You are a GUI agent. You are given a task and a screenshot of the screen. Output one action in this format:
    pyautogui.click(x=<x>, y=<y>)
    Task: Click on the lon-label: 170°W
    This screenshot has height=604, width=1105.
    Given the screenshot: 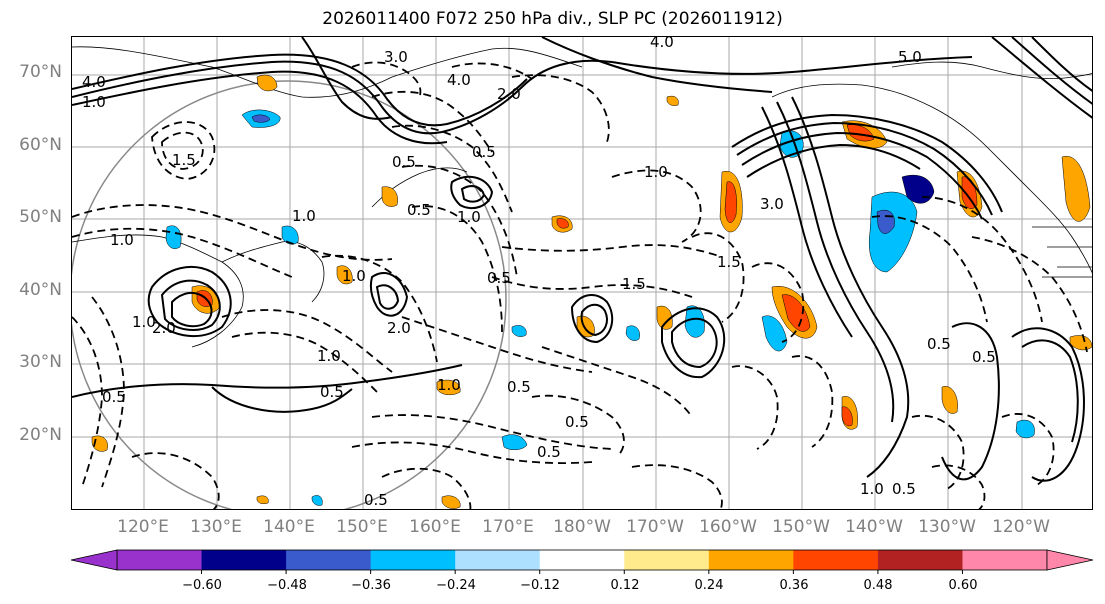 What is the action you would take?
    pyautogui.click(x=655, y=527)
    